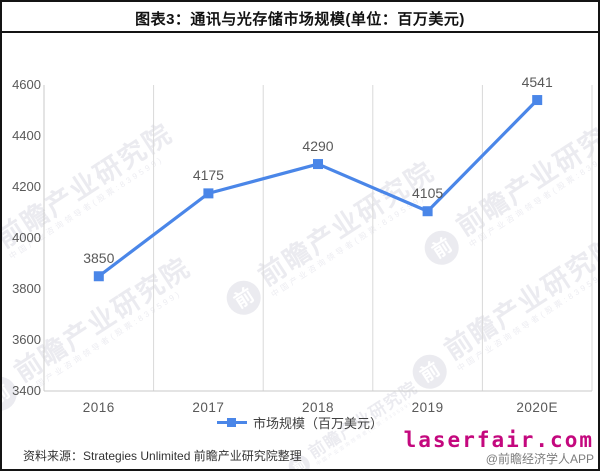 The width and height of the screenshot is (600, 471). I want to click on title-divider, so click(300, 32).